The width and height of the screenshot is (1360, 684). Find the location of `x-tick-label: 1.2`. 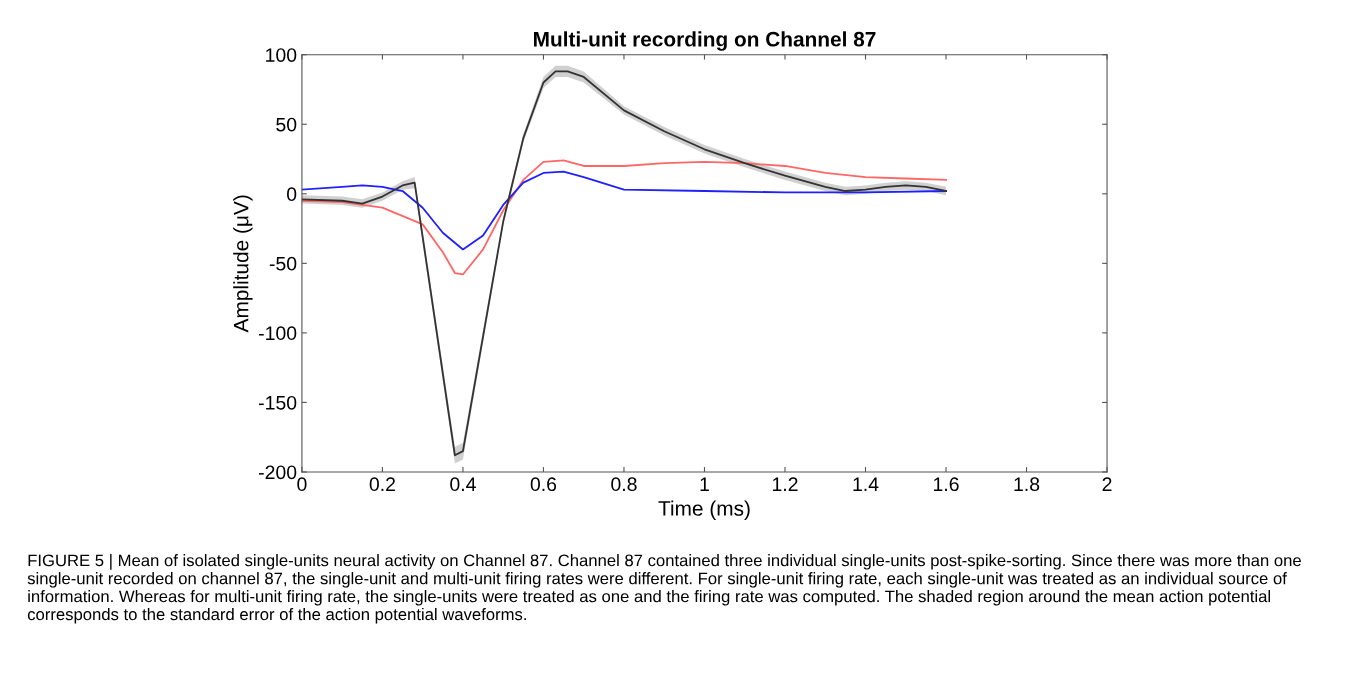

x-tick-label: 1.2 is located at coordinates (785, 484).